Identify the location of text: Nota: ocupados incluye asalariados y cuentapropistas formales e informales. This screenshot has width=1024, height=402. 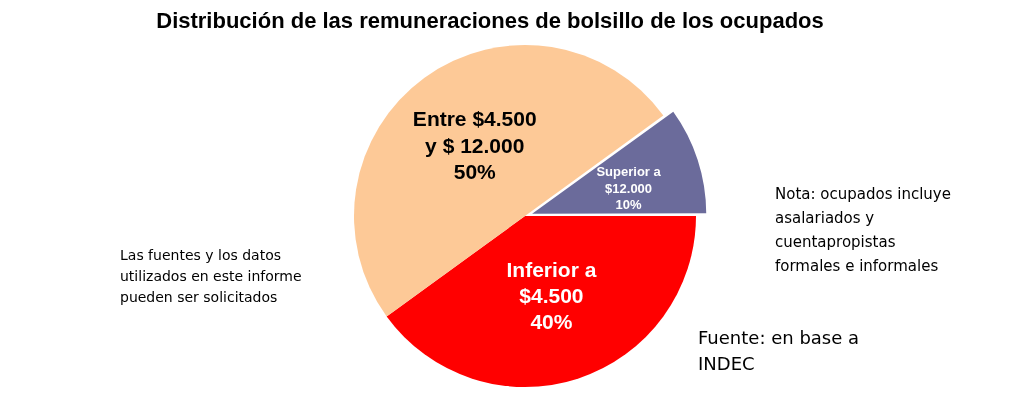
(863, 230).